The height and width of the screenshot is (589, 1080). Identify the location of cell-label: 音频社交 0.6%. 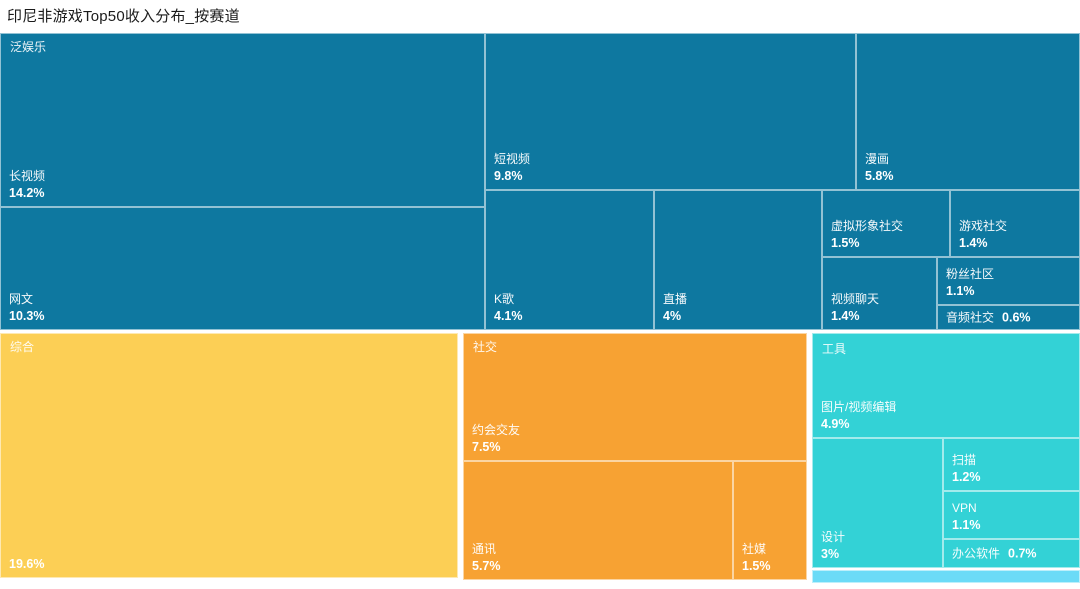
(1010, 317).